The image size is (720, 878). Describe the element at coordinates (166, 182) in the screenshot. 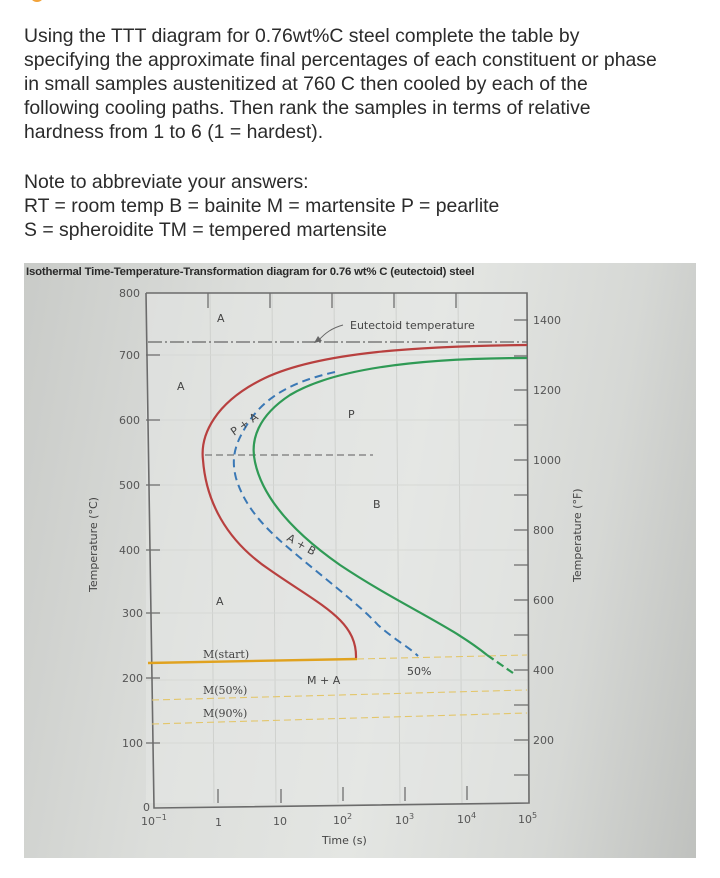

I see `notes-heading: Note to abbreviate your answers:` at that location.